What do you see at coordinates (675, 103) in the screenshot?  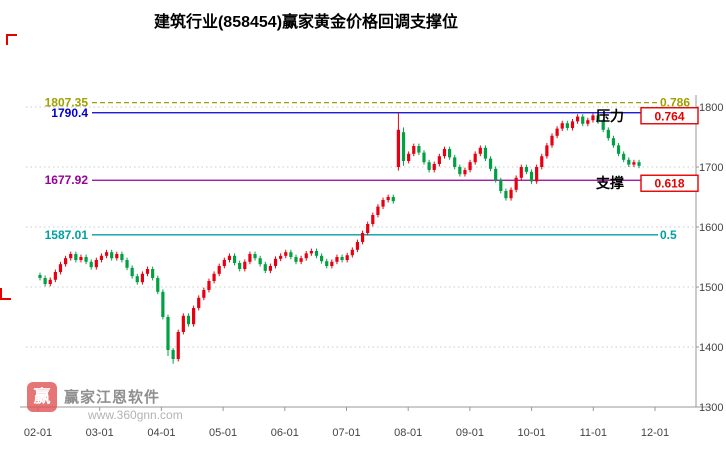 I see `fib-ratio-label: 0.786` at bounding box center [675, 103].